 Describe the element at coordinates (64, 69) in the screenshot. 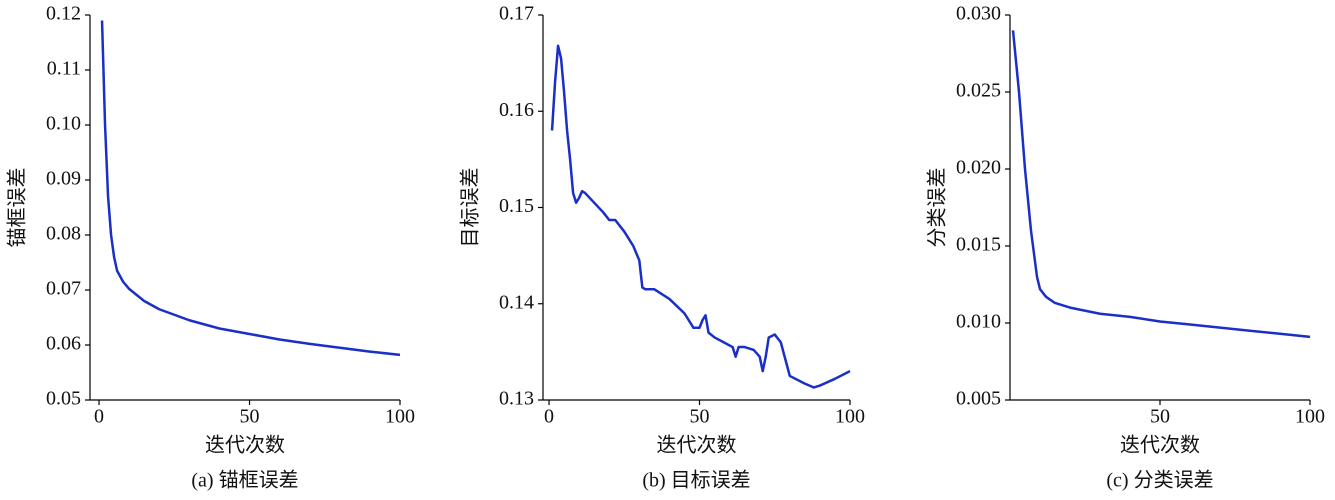

I see `y-tick-label: 0.11` at that location.